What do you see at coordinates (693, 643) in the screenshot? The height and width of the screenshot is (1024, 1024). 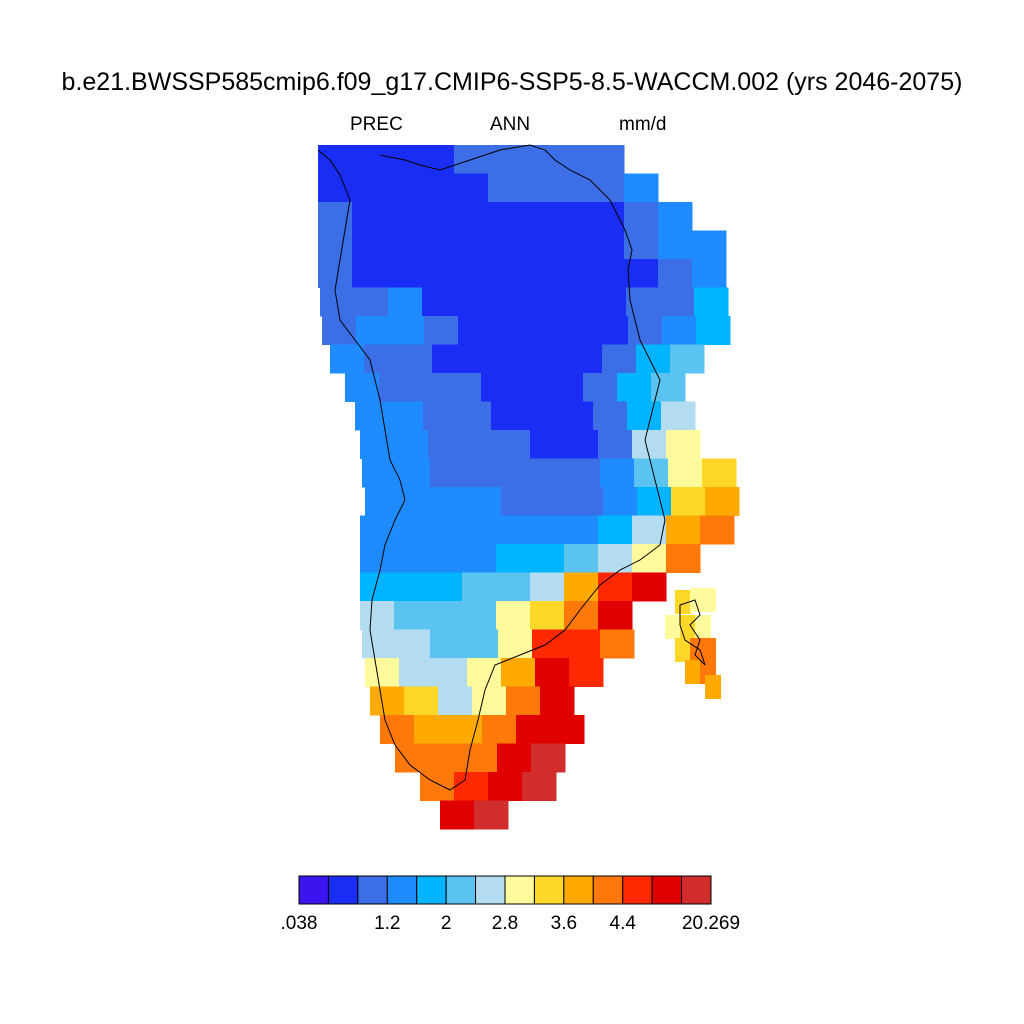 I see `iceland-cells` at bounding box center [693, 643].